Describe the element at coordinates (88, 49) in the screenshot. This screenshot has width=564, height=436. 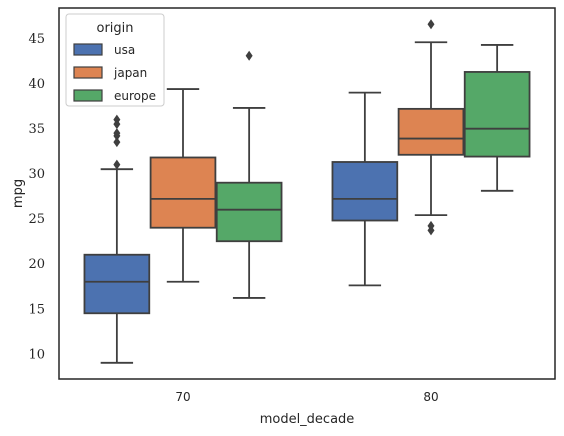
I see `legend-swatch-usa` at that location.